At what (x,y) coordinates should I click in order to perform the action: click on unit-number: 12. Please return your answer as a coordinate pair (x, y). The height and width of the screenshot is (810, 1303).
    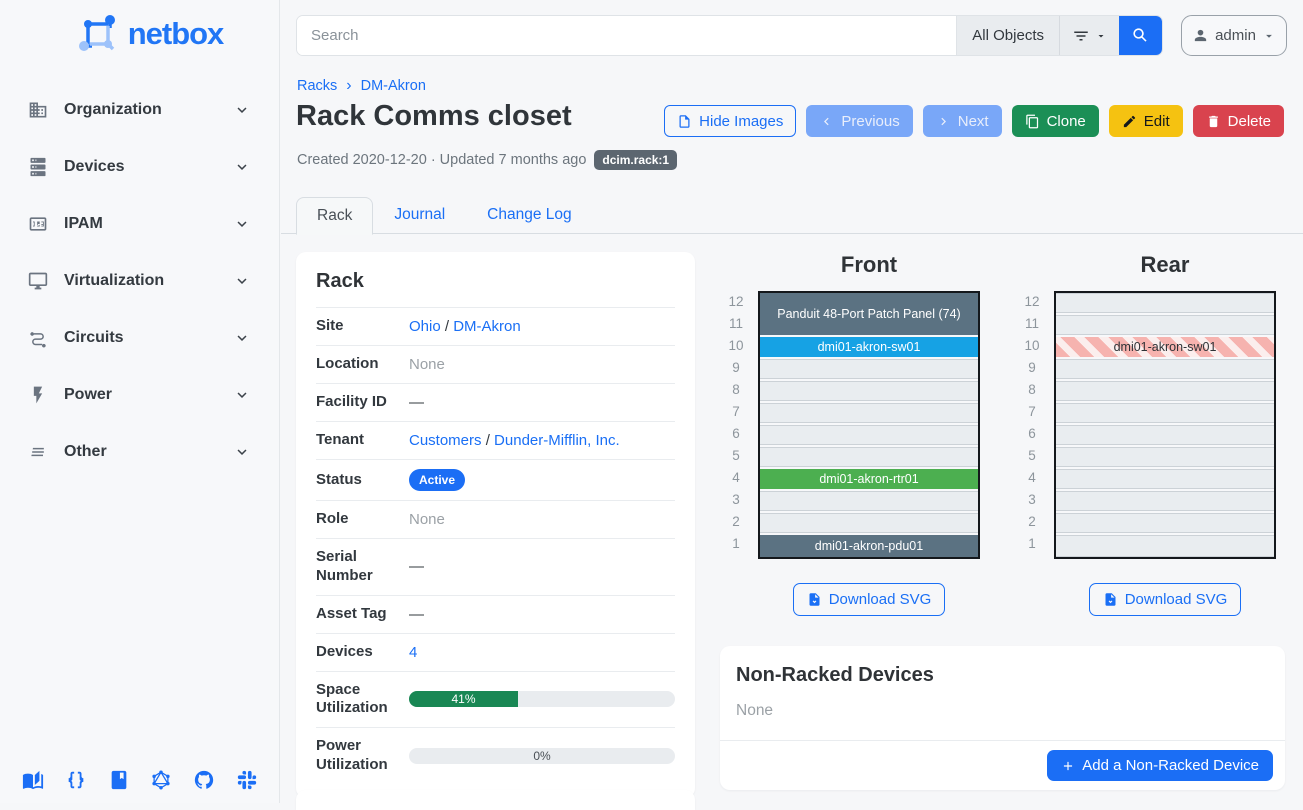
    Looking at the image, I should click on (1032, 301).